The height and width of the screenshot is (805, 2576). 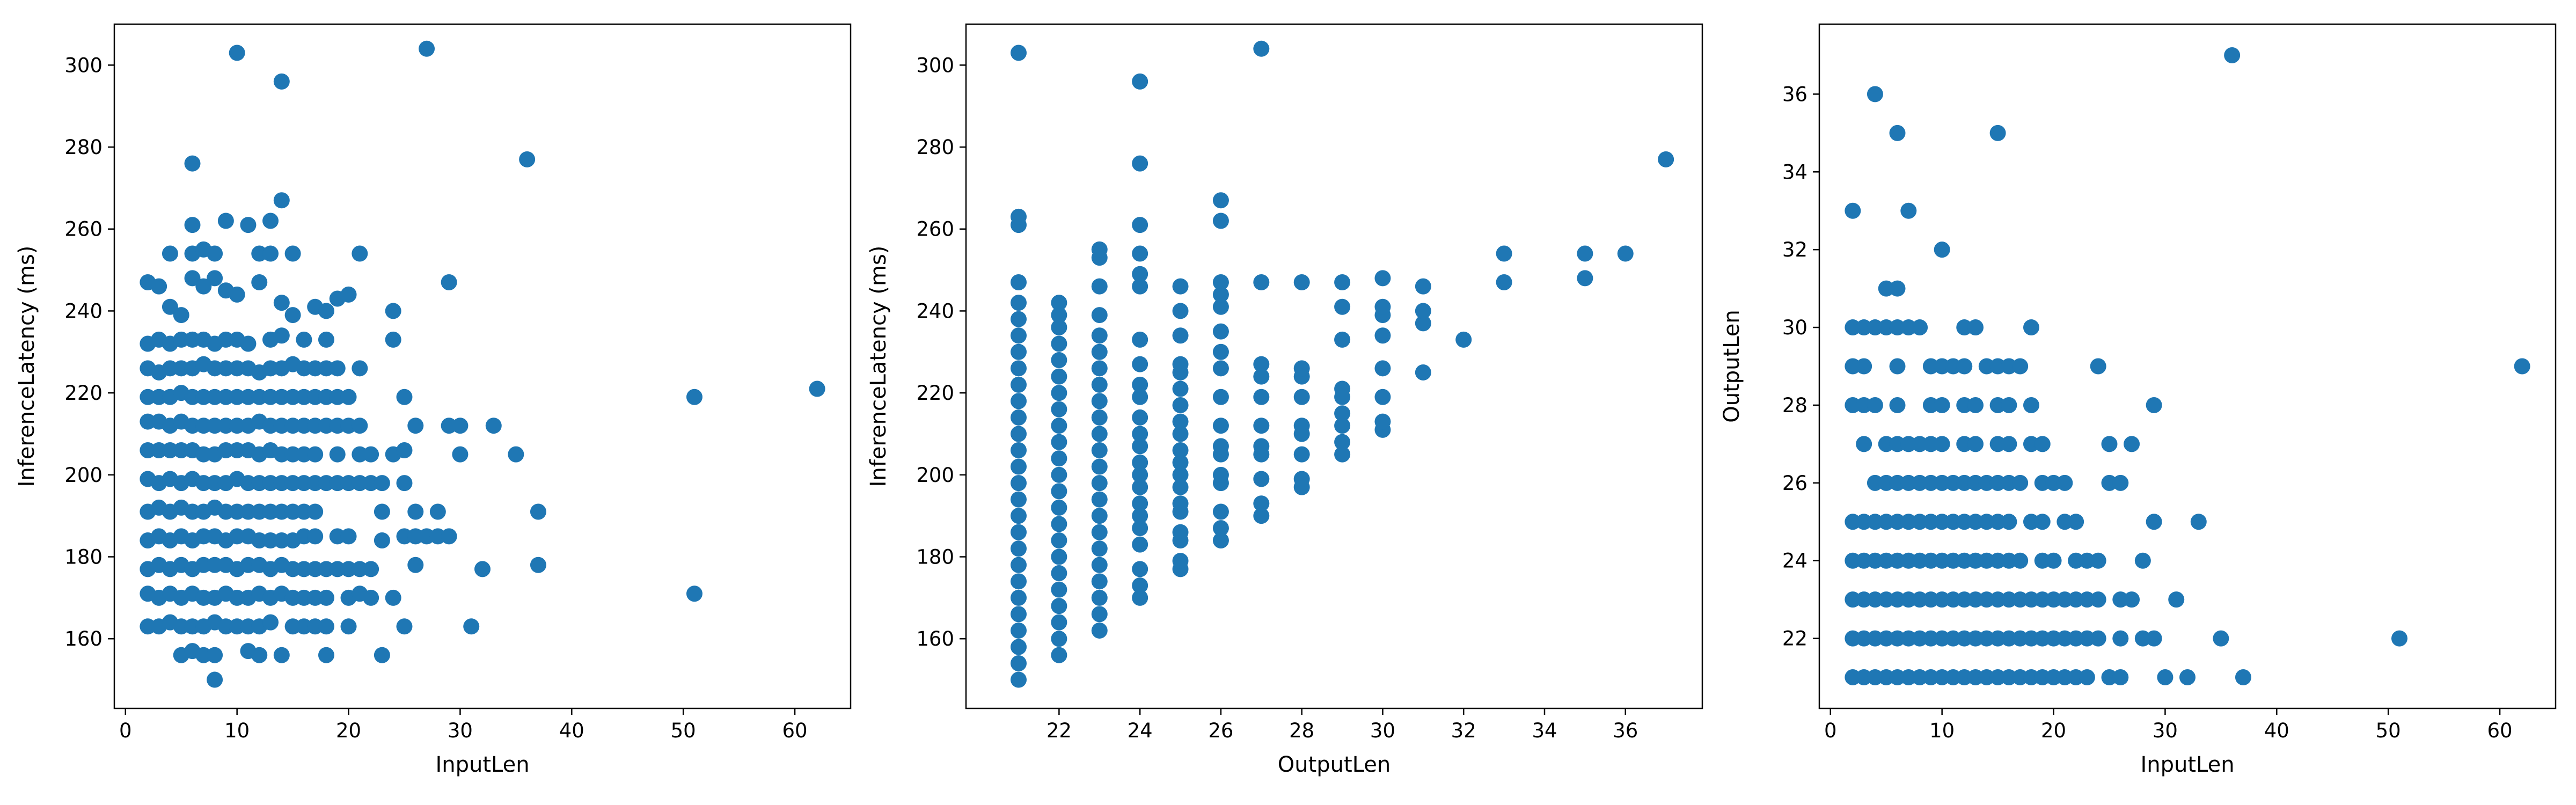 What do you see at coordinates (83, 475) in the screenshot?
I see `y-tick-label: 200` at bounding box center [83, 475].